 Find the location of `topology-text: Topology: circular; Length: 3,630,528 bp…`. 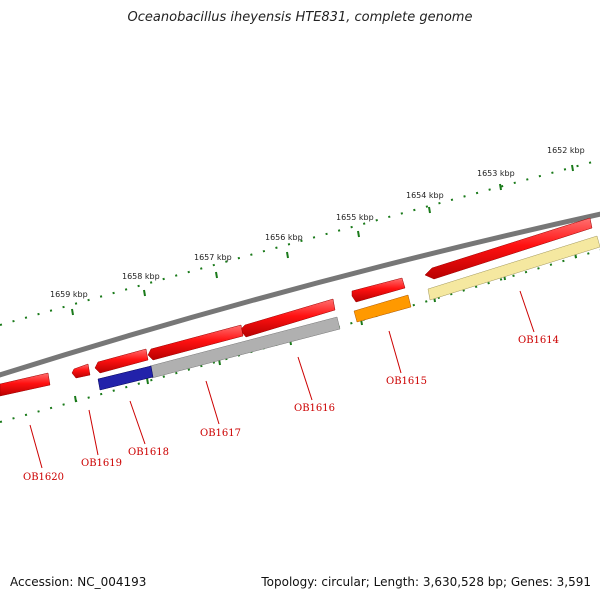

topology-text: Topology: circular; Length: 3,630,528 bp… is located at coordinates (426, 582).